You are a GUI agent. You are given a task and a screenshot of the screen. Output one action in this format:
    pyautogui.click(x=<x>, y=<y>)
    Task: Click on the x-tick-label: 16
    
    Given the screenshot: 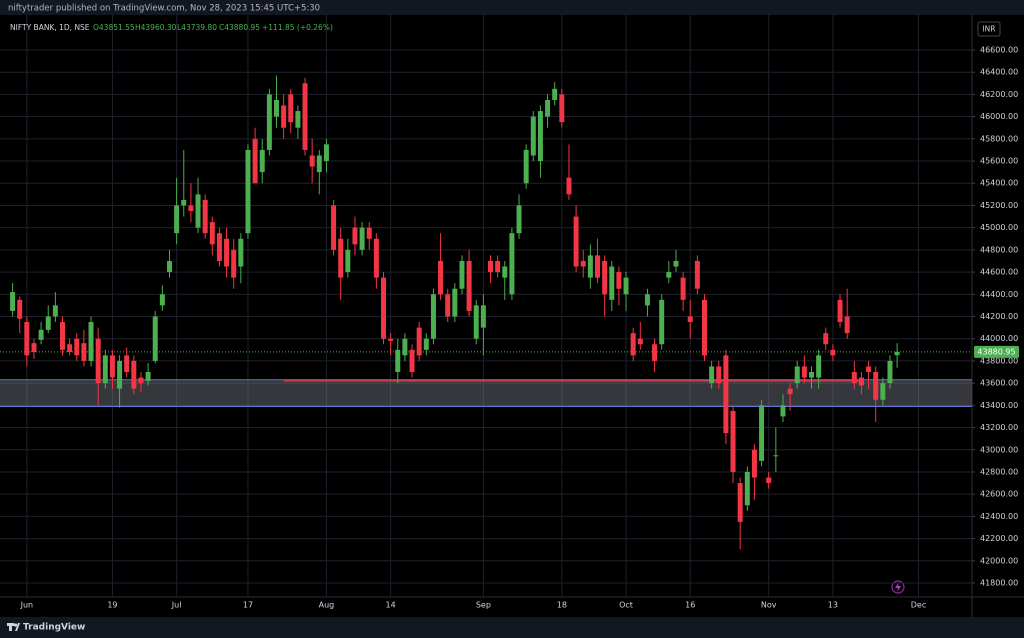 What is the action you would take?
    pyautogui.click(x=690, y=605)
    